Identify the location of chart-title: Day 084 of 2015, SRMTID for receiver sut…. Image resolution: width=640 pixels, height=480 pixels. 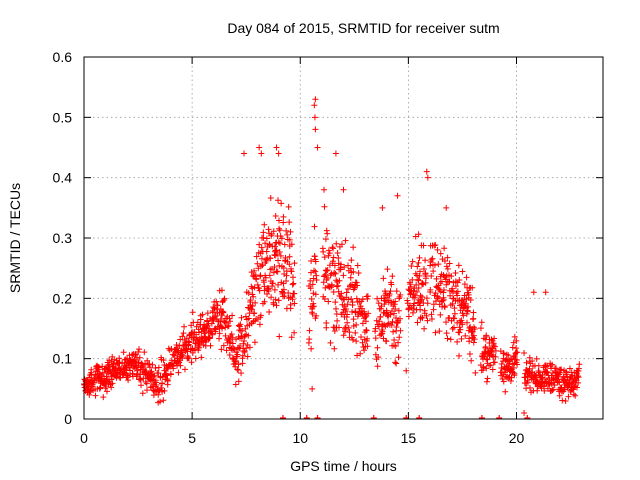
(363, 28).